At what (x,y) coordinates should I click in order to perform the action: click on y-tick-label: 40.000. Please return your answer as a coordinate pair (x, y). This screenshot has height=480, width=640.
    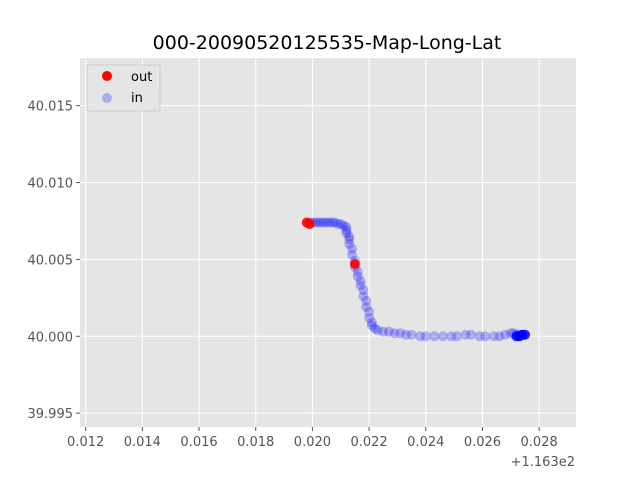
    Looking at the image, I should click on (51, 337).